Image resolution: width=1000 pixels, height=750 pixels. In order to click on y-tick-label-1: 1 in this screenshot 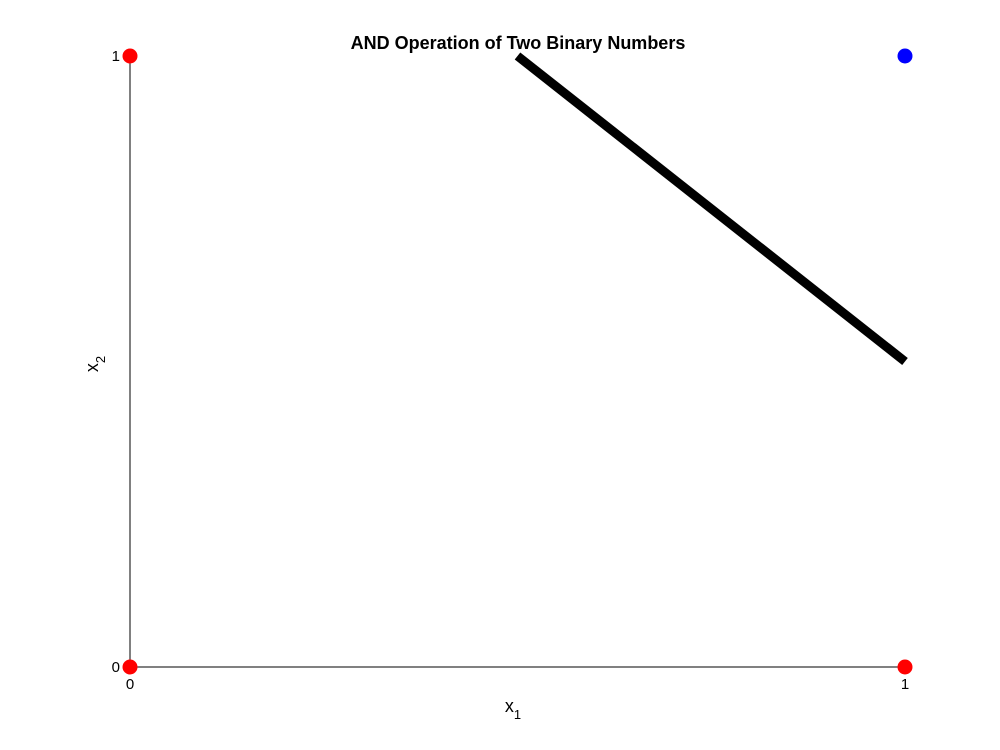, I will do `click(116, 56)`.